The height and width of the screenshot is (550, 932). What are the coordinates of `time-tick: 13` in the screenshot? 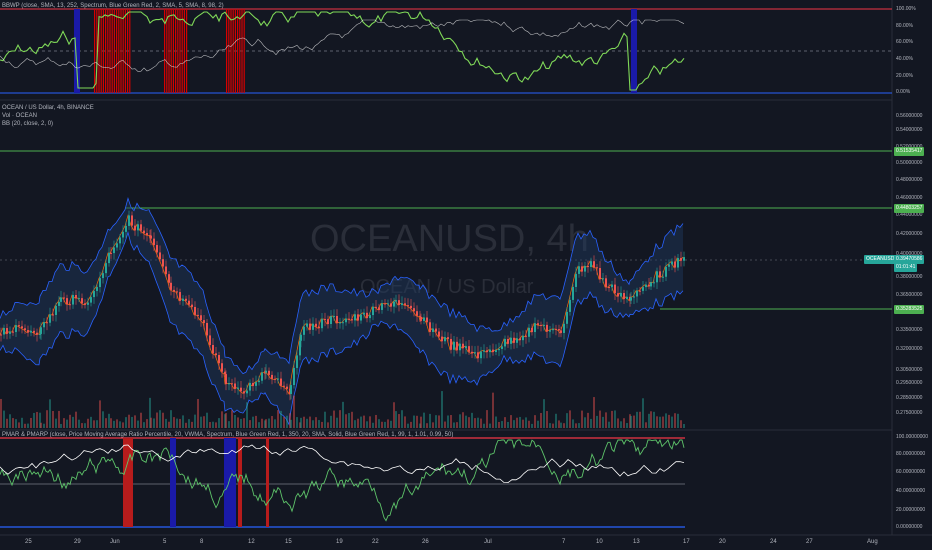 It's located at (636, 542).